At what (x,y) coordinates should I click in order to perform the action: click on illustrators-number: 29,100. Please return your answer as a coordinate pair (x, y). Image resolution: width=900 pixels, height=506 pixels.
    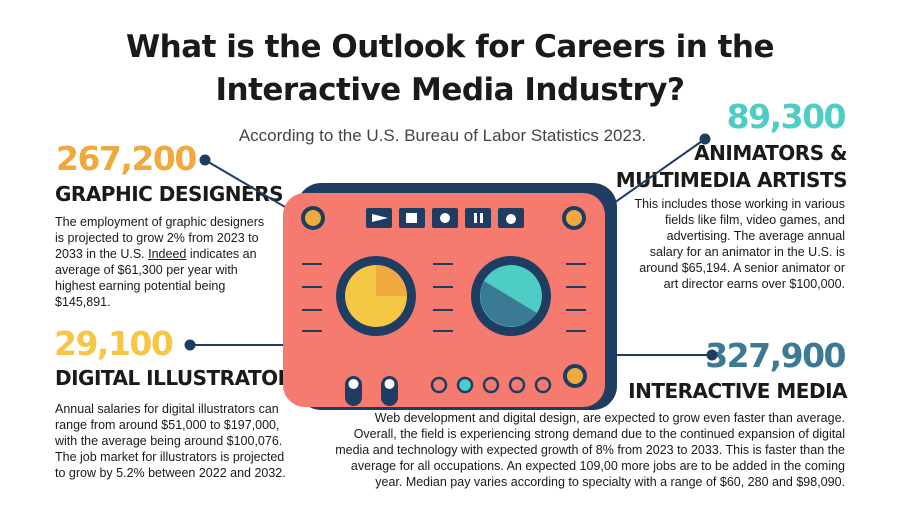
    Looking at the image, I should click on (114, 343).